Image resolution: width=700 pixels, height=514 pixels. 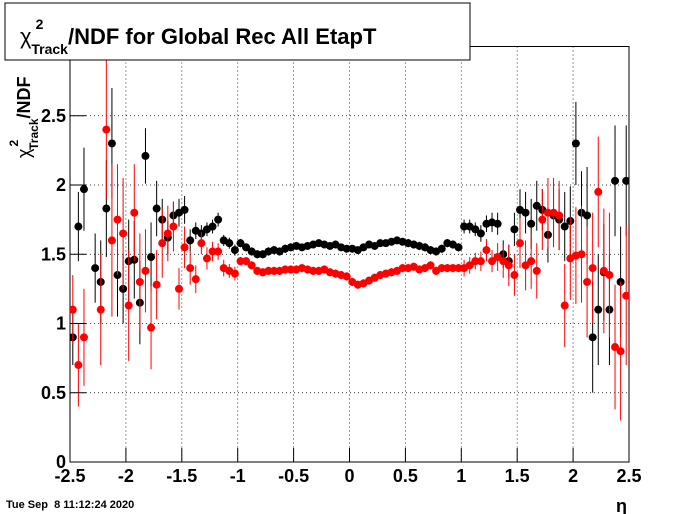 I want to click on x-tick-label: -1.5, so click(x=181, y=476).